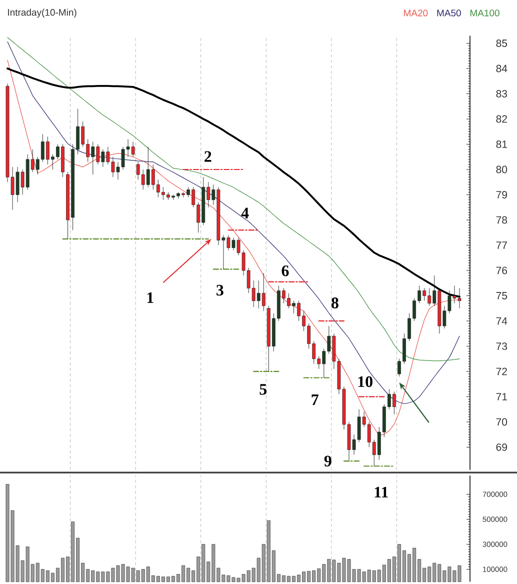 The height and width of the screenshot is (584, 517). Describe the element at coordinates (485, 13) in the screenshot. I see `text: MA100` at that location.